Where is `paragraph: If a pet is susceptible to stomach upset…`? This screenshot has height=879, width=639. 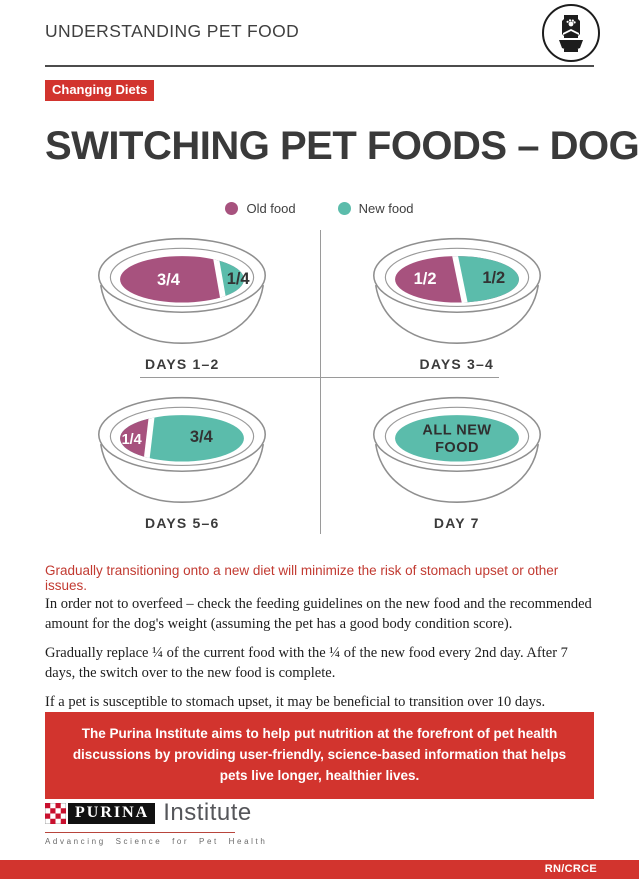
paragraph: If a pet is susceptible to stomach upset… is located at coordinates (295, 702).